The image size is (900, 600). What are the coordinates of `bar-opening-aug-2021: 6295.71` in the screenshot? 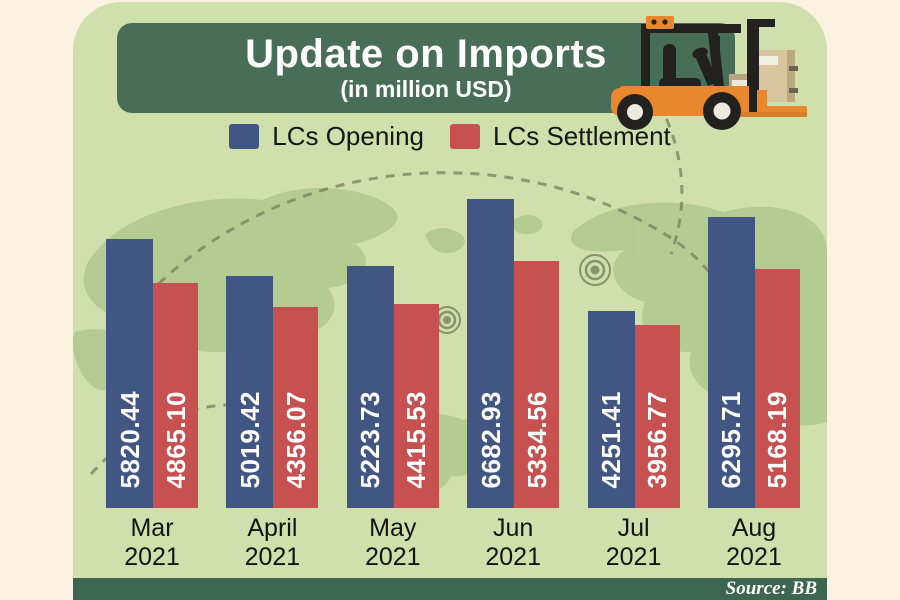 It's located at (731, 362).